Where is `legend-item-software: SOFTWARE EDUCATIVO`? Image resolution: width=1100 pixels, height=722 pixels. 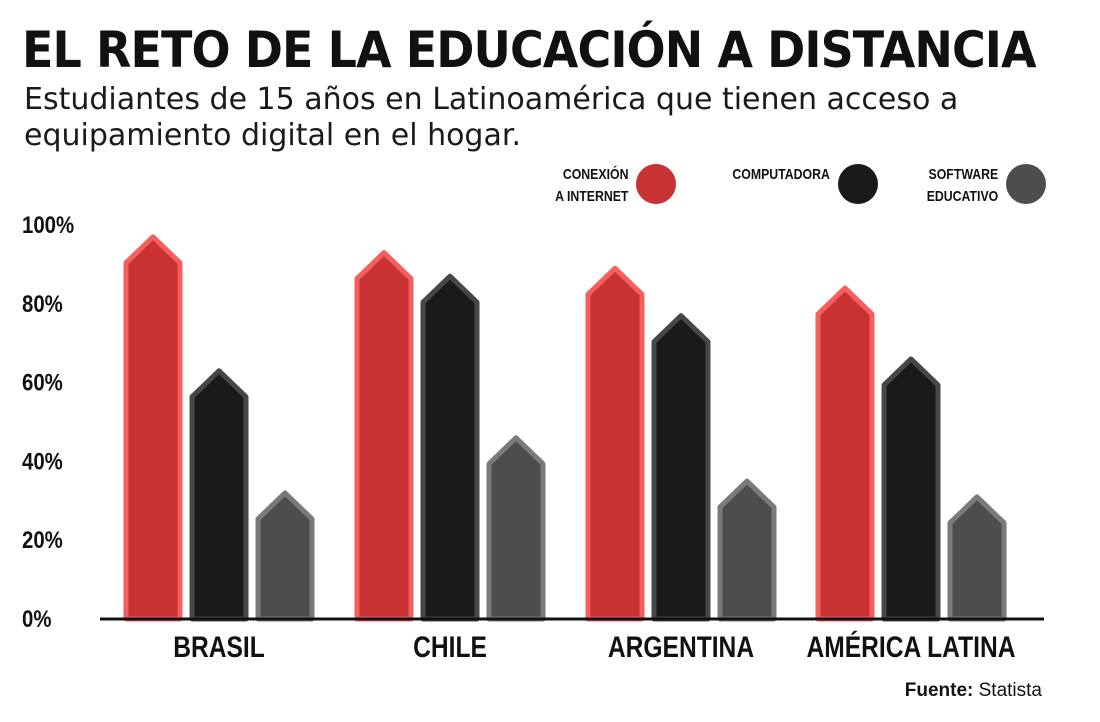 legend-item-software: SOFTWARE EDUCATIVO is located at coordinates (974, 188).